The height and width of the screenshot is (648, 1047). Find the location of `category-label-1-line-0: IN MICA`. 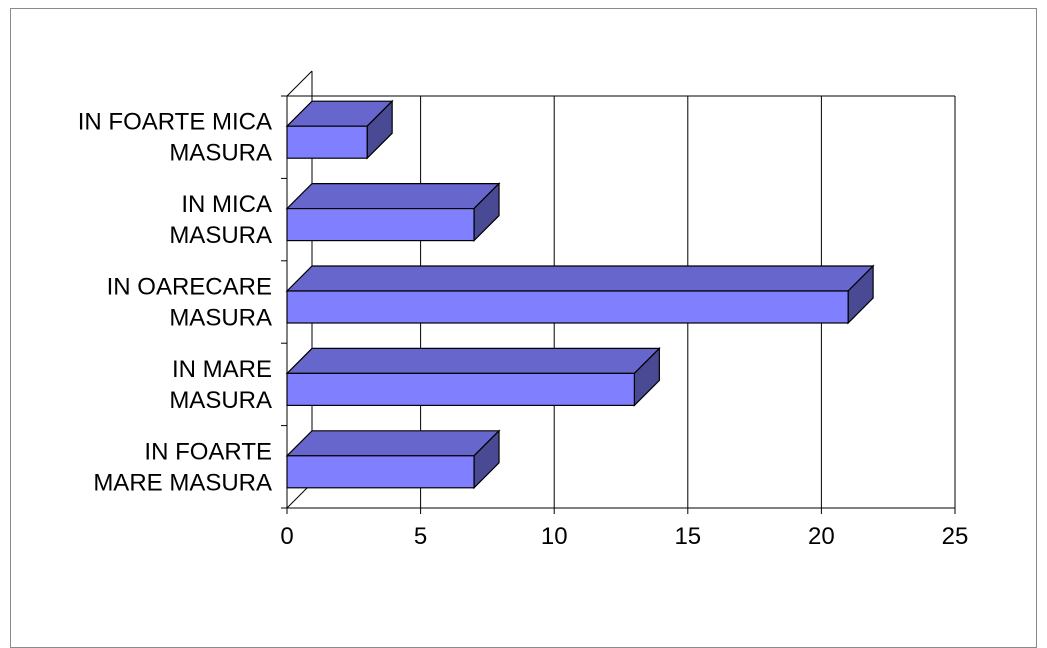

category-label-1-line-0: IN MICA is located at coordinates (226, 204).